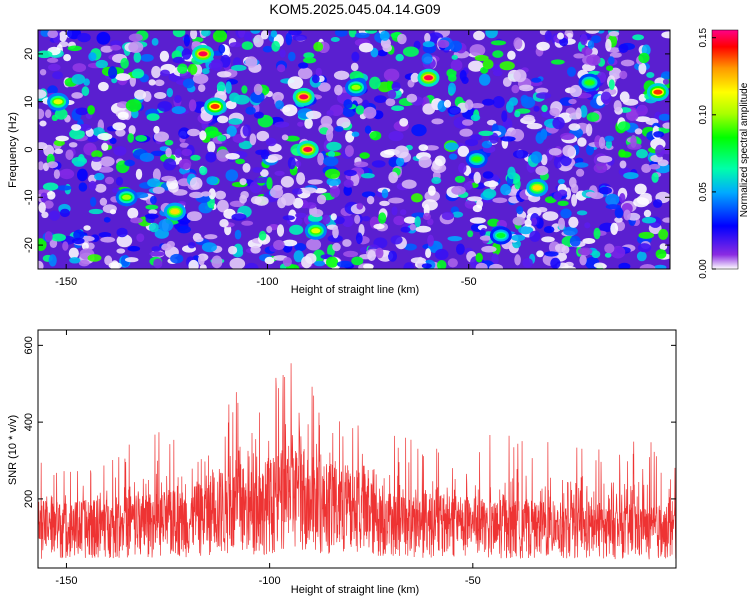 Image resolution: width=750 pixels, height=600 pixels. What do you see at coordinates (29, 245) in the screenshot?
I see `heatmap-y-tick-label: -20` at bounding box center [29, 245].